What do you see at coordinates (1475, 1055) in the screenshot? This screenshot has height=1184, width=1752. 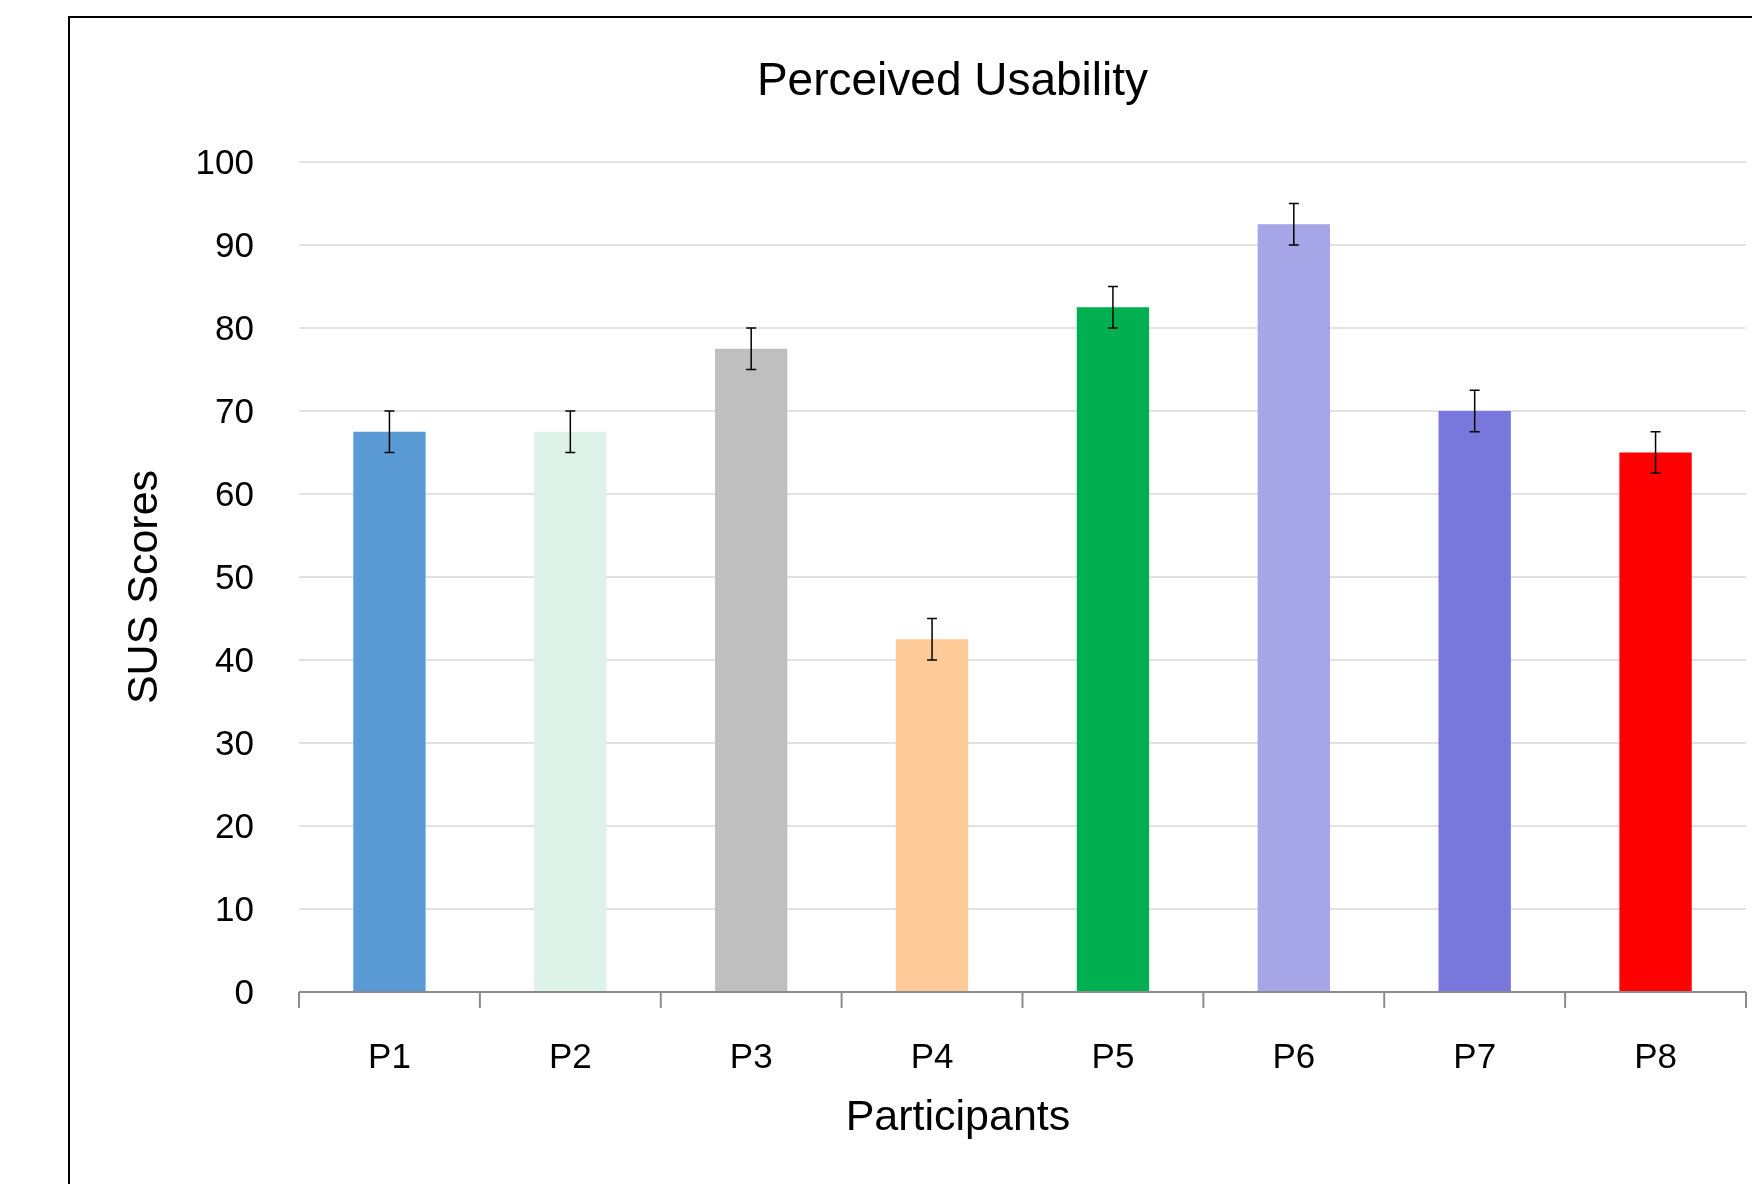 I see `x-tick-label: P7` at bounding box center [1475, 1055].